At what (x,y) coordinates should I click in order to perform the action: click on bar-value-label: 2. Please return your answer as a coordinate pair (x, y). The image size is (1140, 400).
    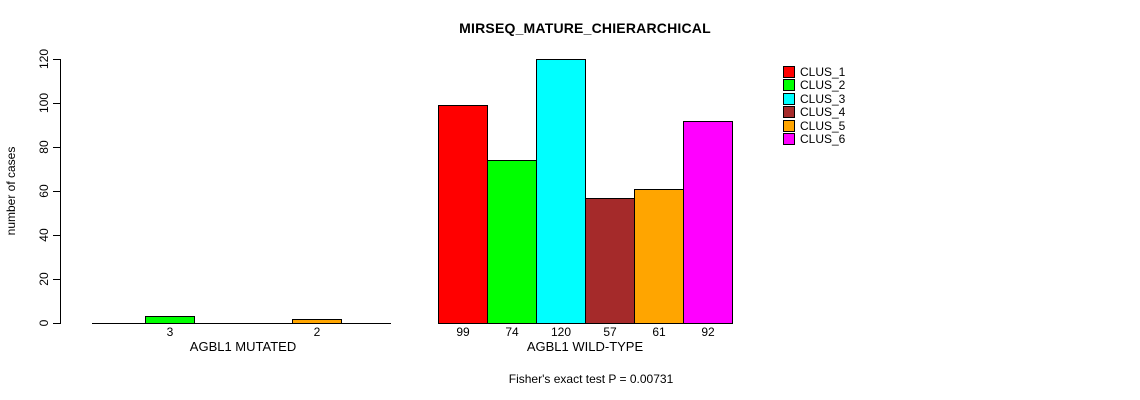
    Looking at the image, I should click on (317, 332).